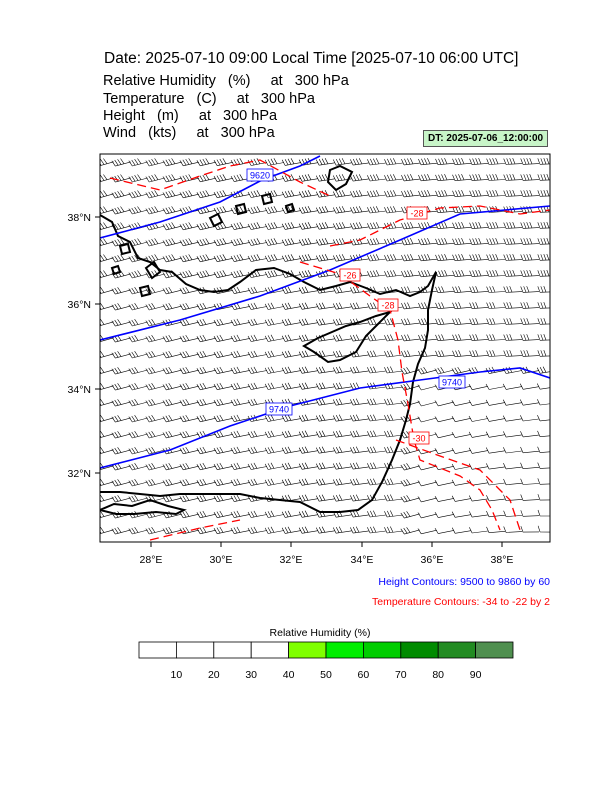 The width and height of the screenshot is (612, 792). I want to click on colorbar-tick-label: 60, so click(363, 675).